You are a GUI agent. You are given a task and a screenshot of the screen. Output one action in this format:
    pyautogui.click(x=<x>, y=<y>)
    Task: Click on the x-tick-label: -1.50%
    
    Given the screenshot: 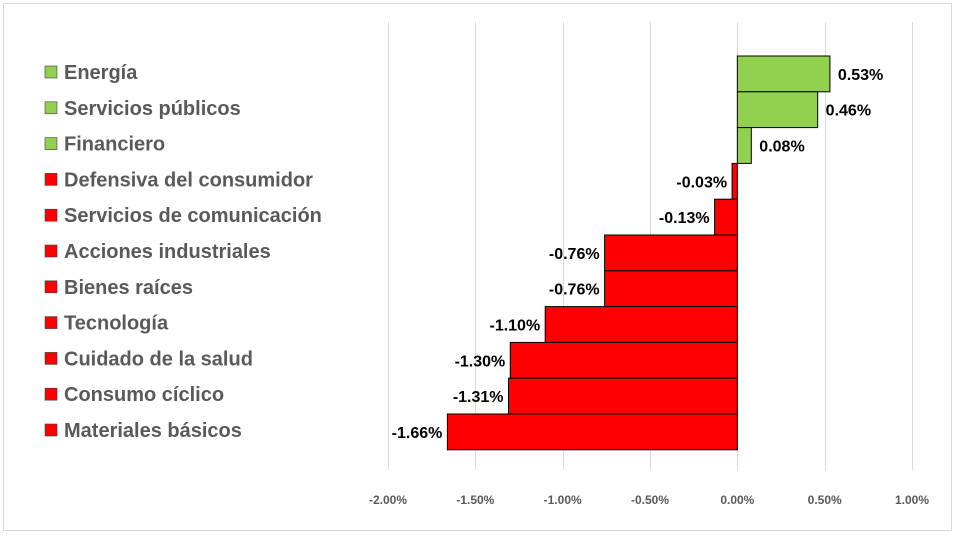 What is the action you would take?
    pyautogui.click(x=475, y=500)
    